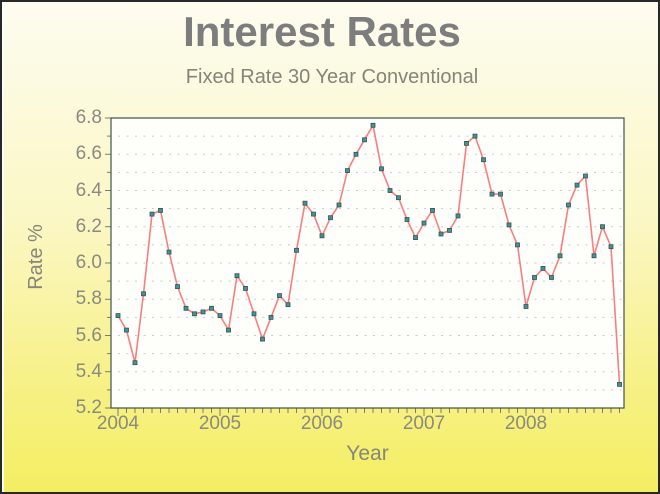 This screenshot has width=660, height=494. What do you see at coordinates (367, 453) in the screenshot?
I see `x-axis-label: Year` at bounding box center [367, 453].